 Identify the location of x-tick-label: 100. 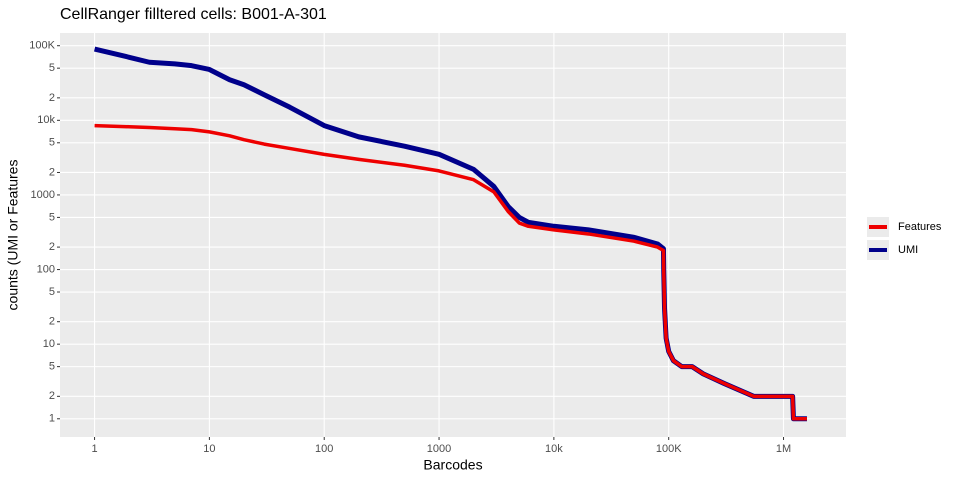
(324, 449).